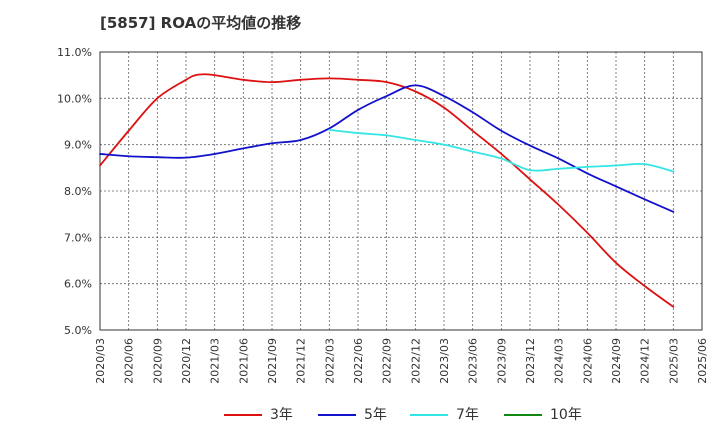  Describe the element at coordinates (549, 415) in the screenshot. I see `legend-item-10y: 10年` at that location.